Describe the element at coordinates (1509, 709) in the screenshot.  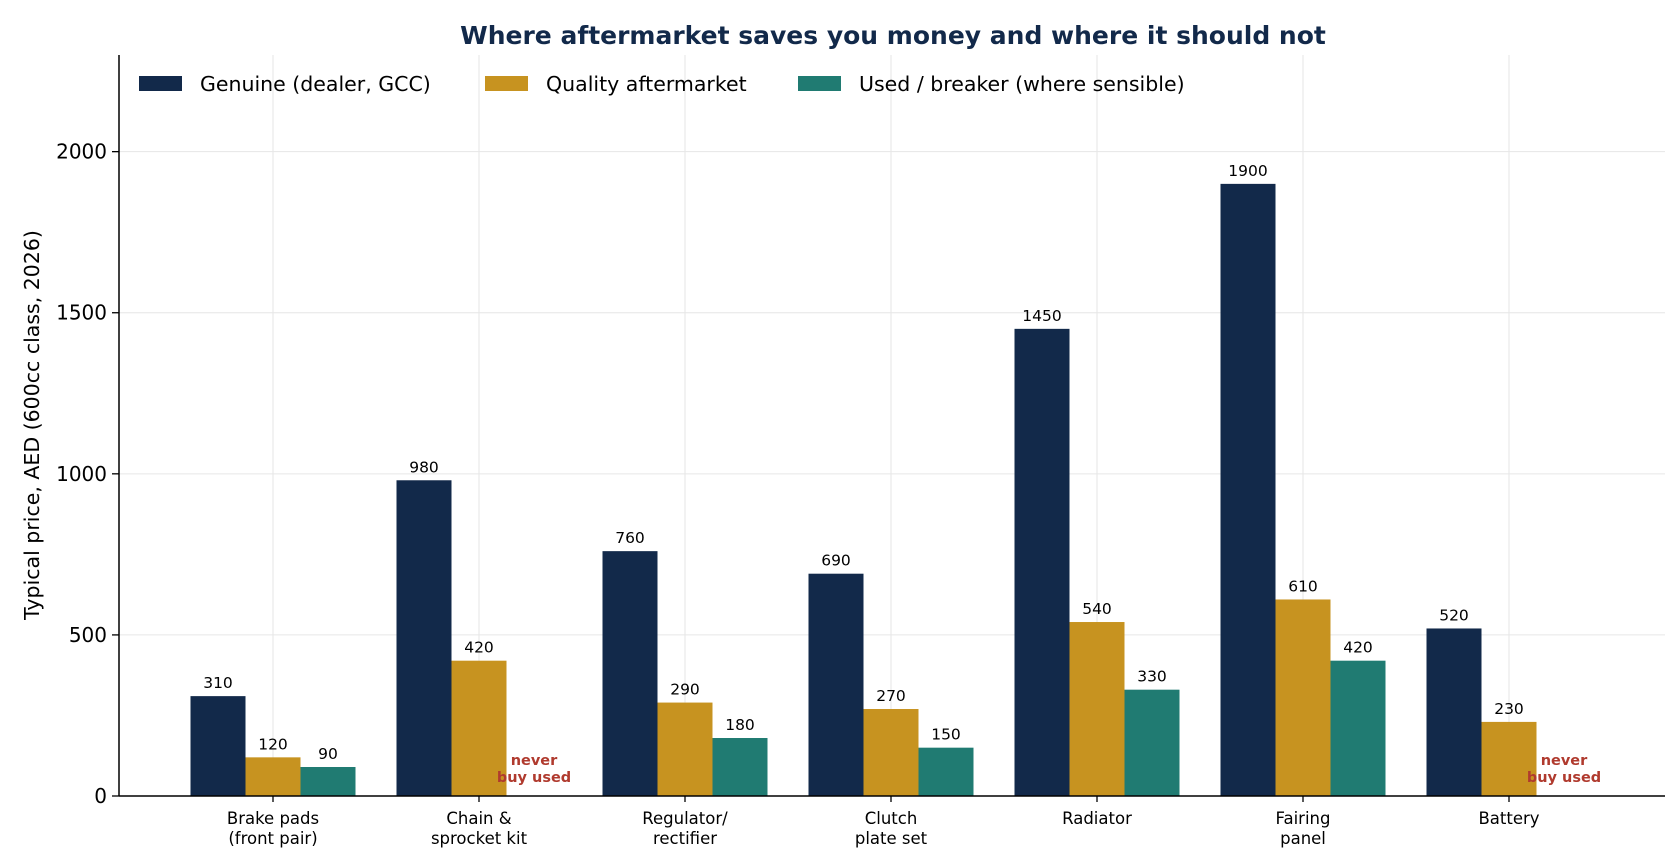
I see `bar-value-label: 230` at that location.